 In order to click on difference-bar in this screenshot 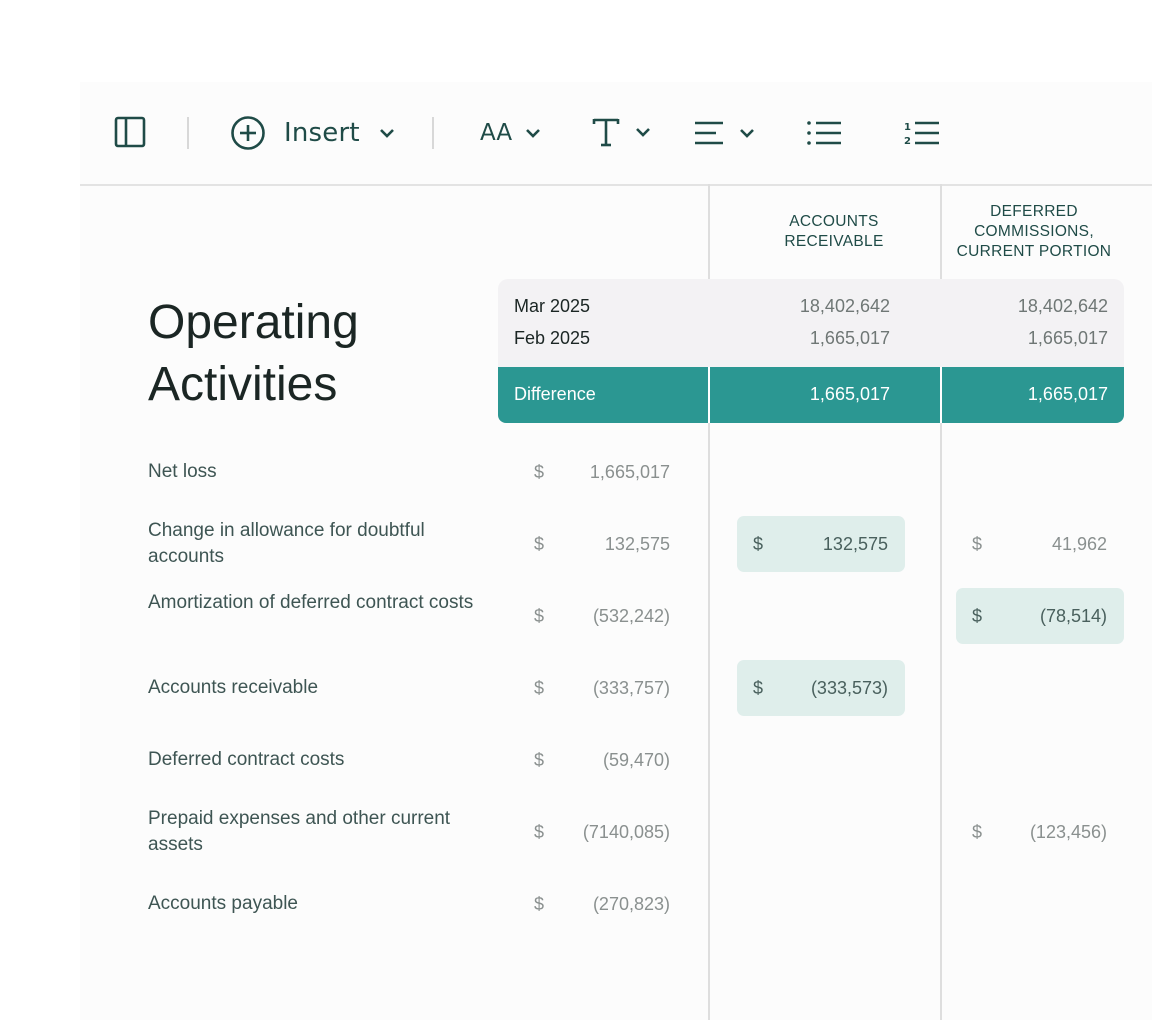, I will do `click(811, 395)`.